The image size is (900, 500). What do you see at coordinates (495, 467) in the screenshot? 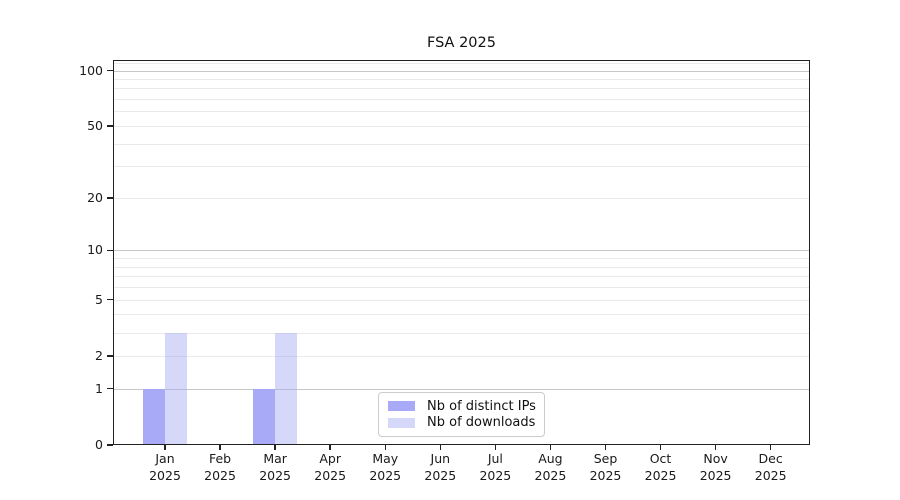
I see `x-tick-label-jul: Jul 2025` at bounding box center [495, 467].